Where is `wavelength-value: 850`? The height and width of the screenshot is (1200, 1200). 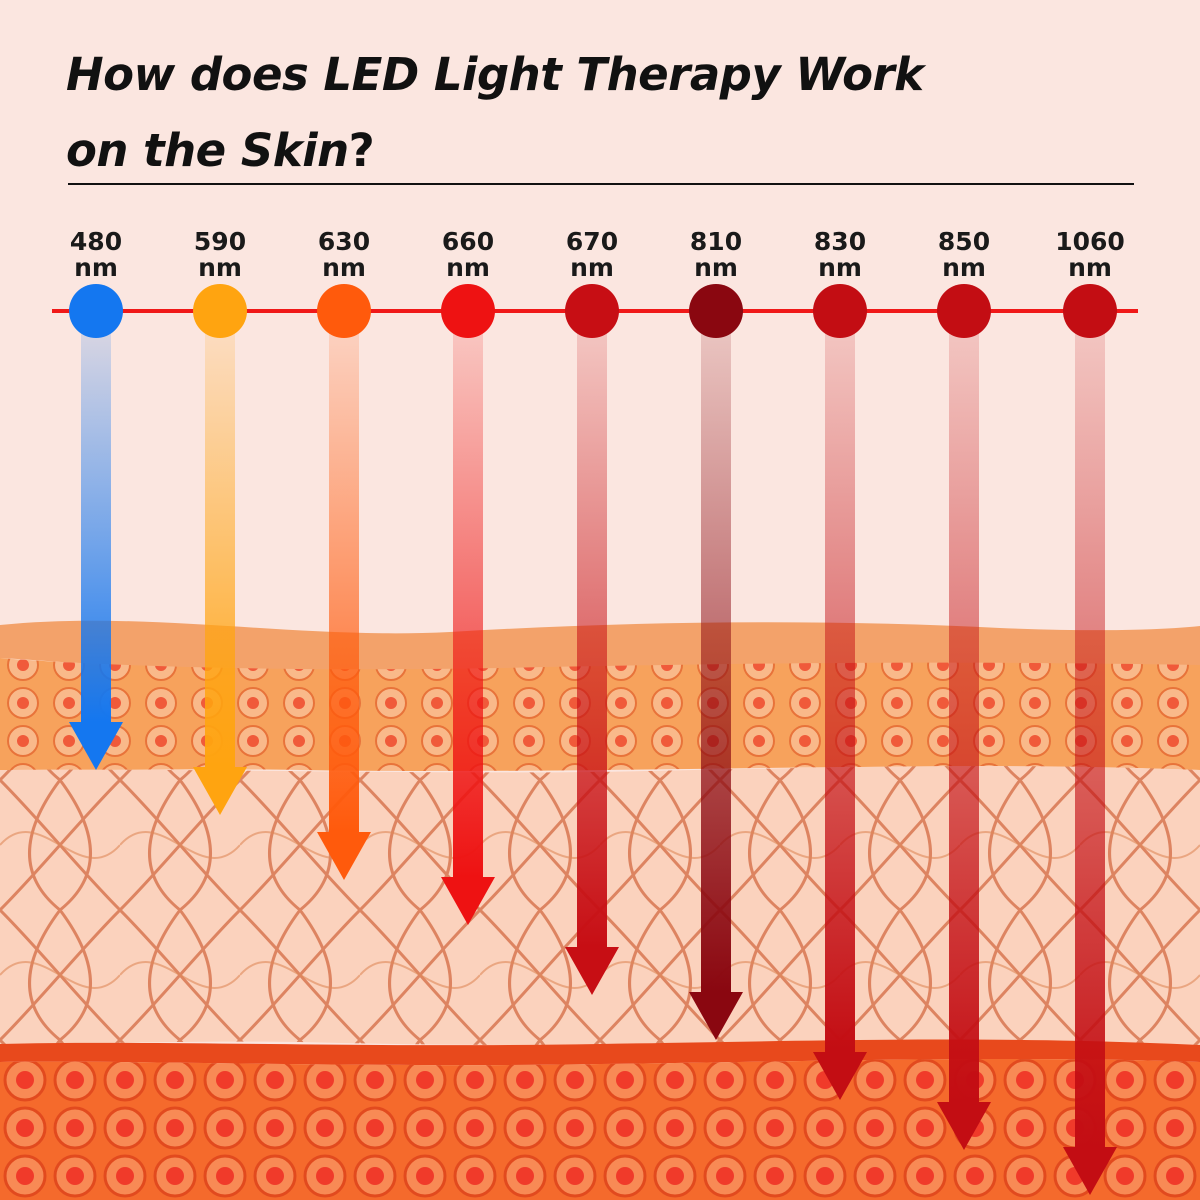 wavelength-value: 850 is located at coordinates (964, 241).